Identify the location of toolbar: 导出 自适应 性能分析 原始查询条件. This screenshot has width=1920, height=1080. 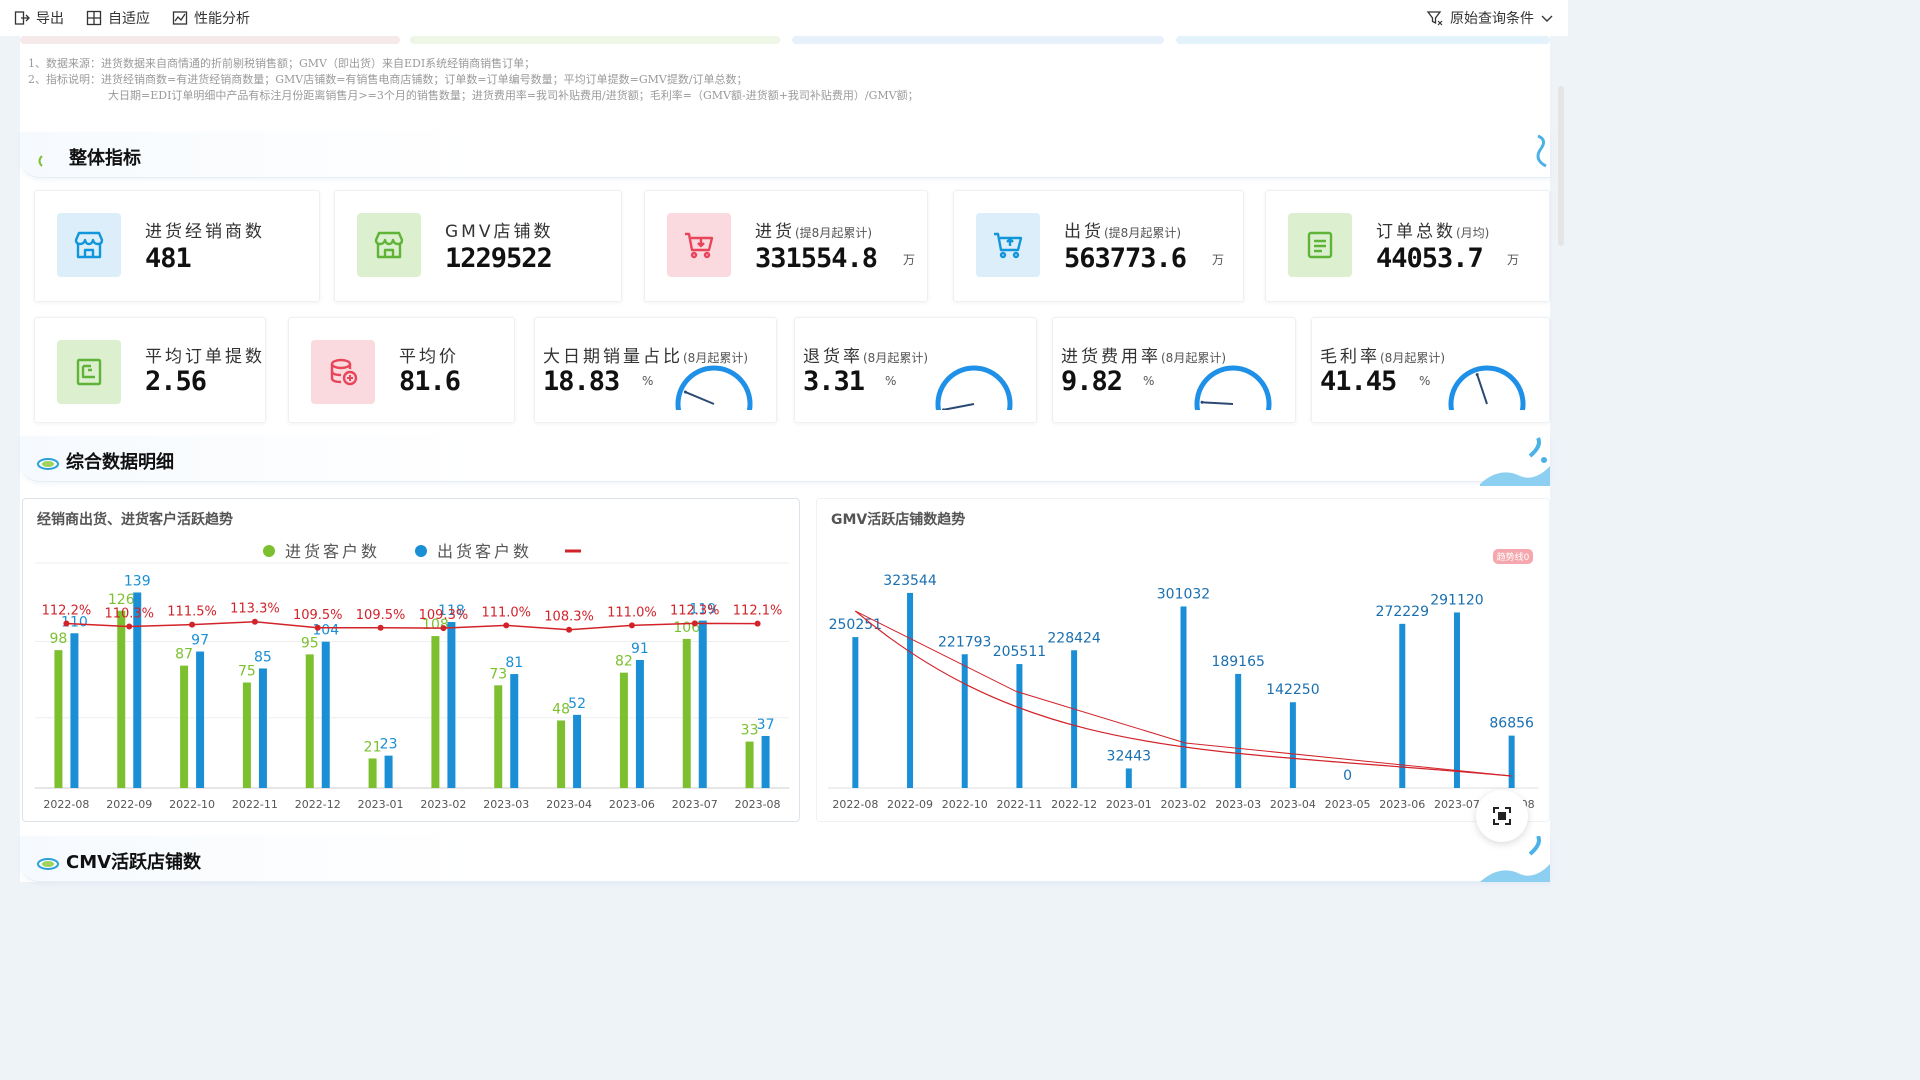
(784, 18).